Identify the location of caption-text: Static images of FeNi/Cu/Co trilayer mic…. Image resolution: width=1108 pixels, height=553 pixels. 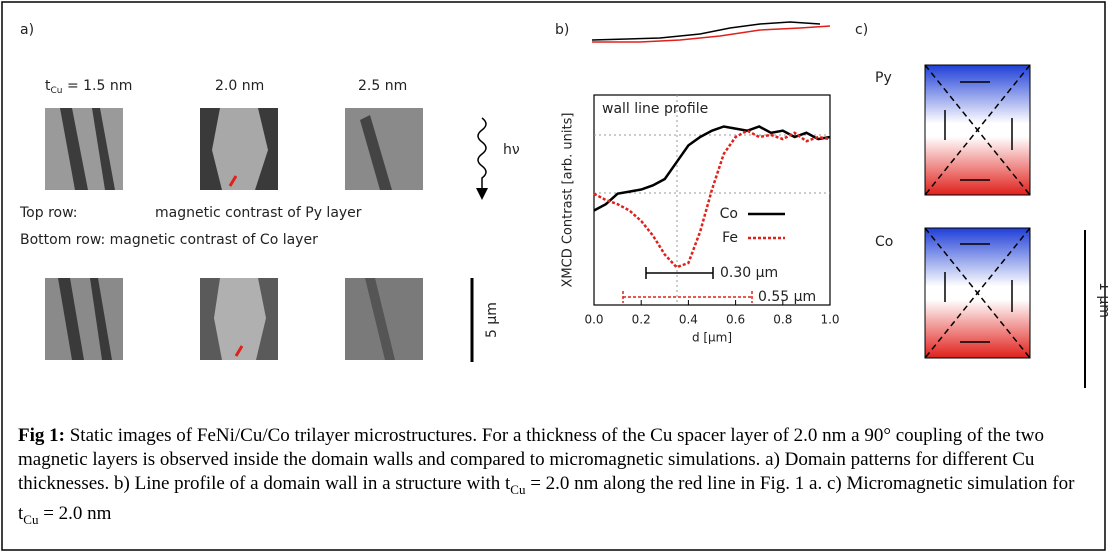
(531, 459).